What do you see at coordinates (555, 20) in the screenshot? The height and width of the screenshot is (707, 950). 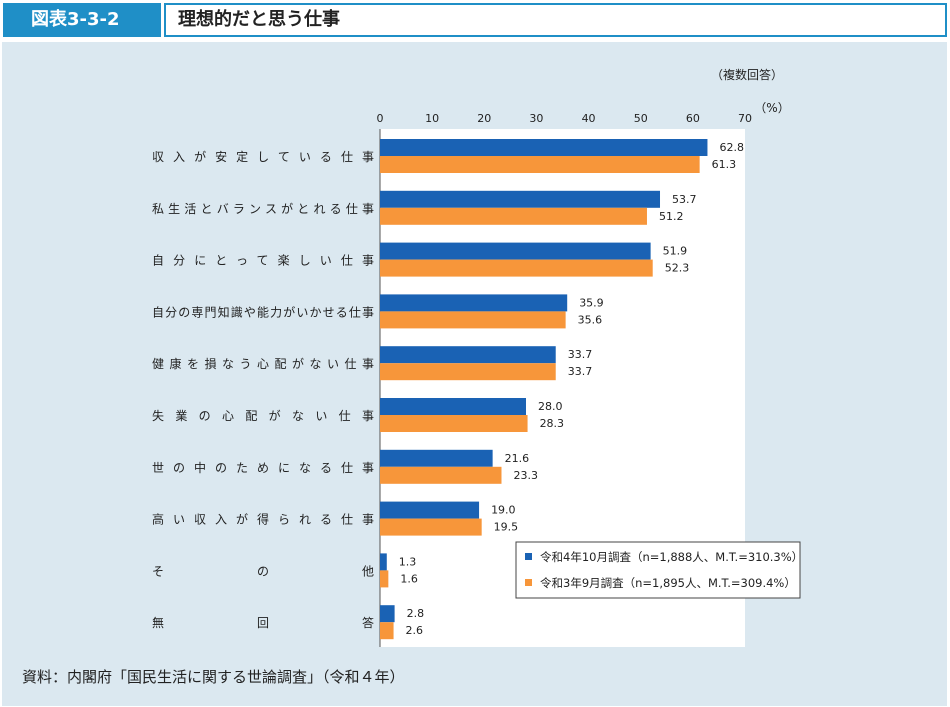 I see `figure-title-box: 理想的だと思う仕事` at bounding box center [555, 20].